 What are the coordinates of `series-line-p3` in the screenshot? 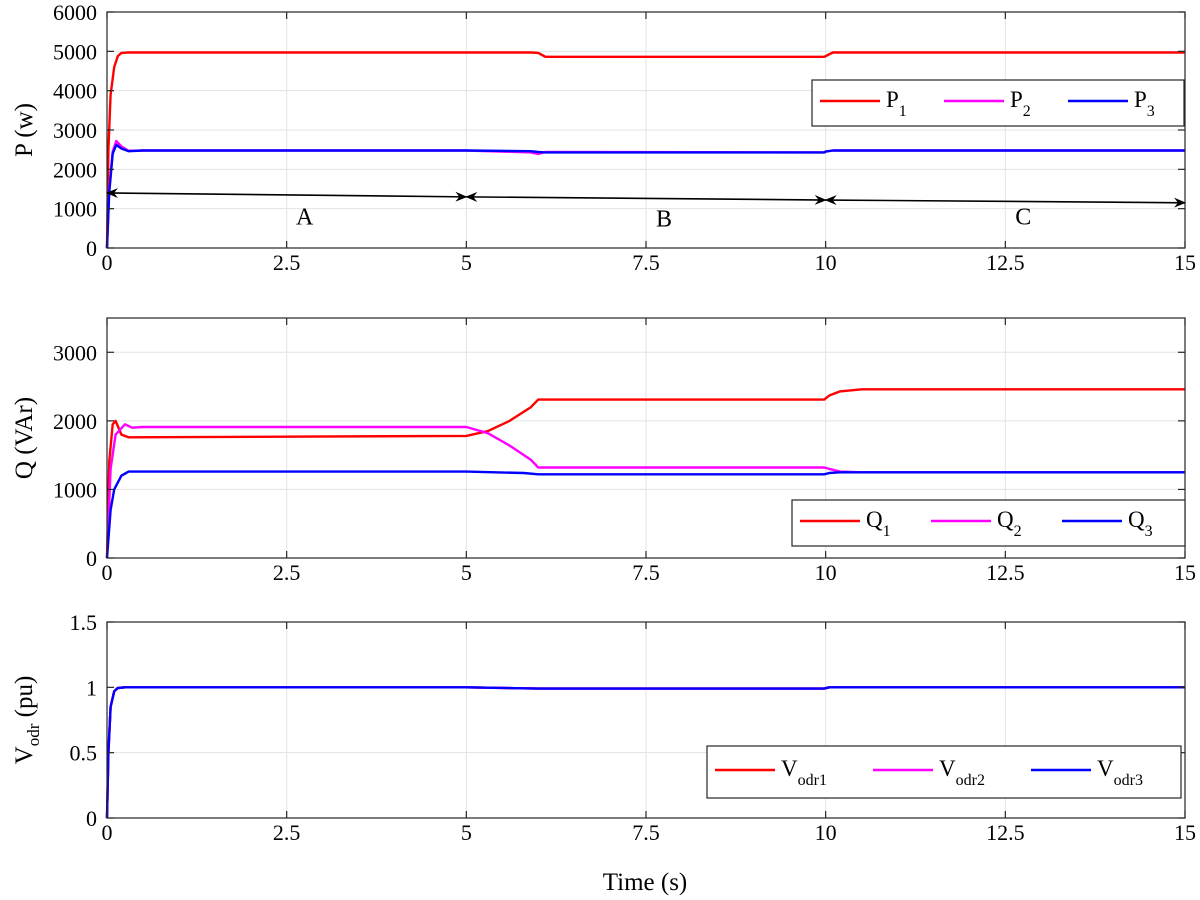 It's located at (645, 196).